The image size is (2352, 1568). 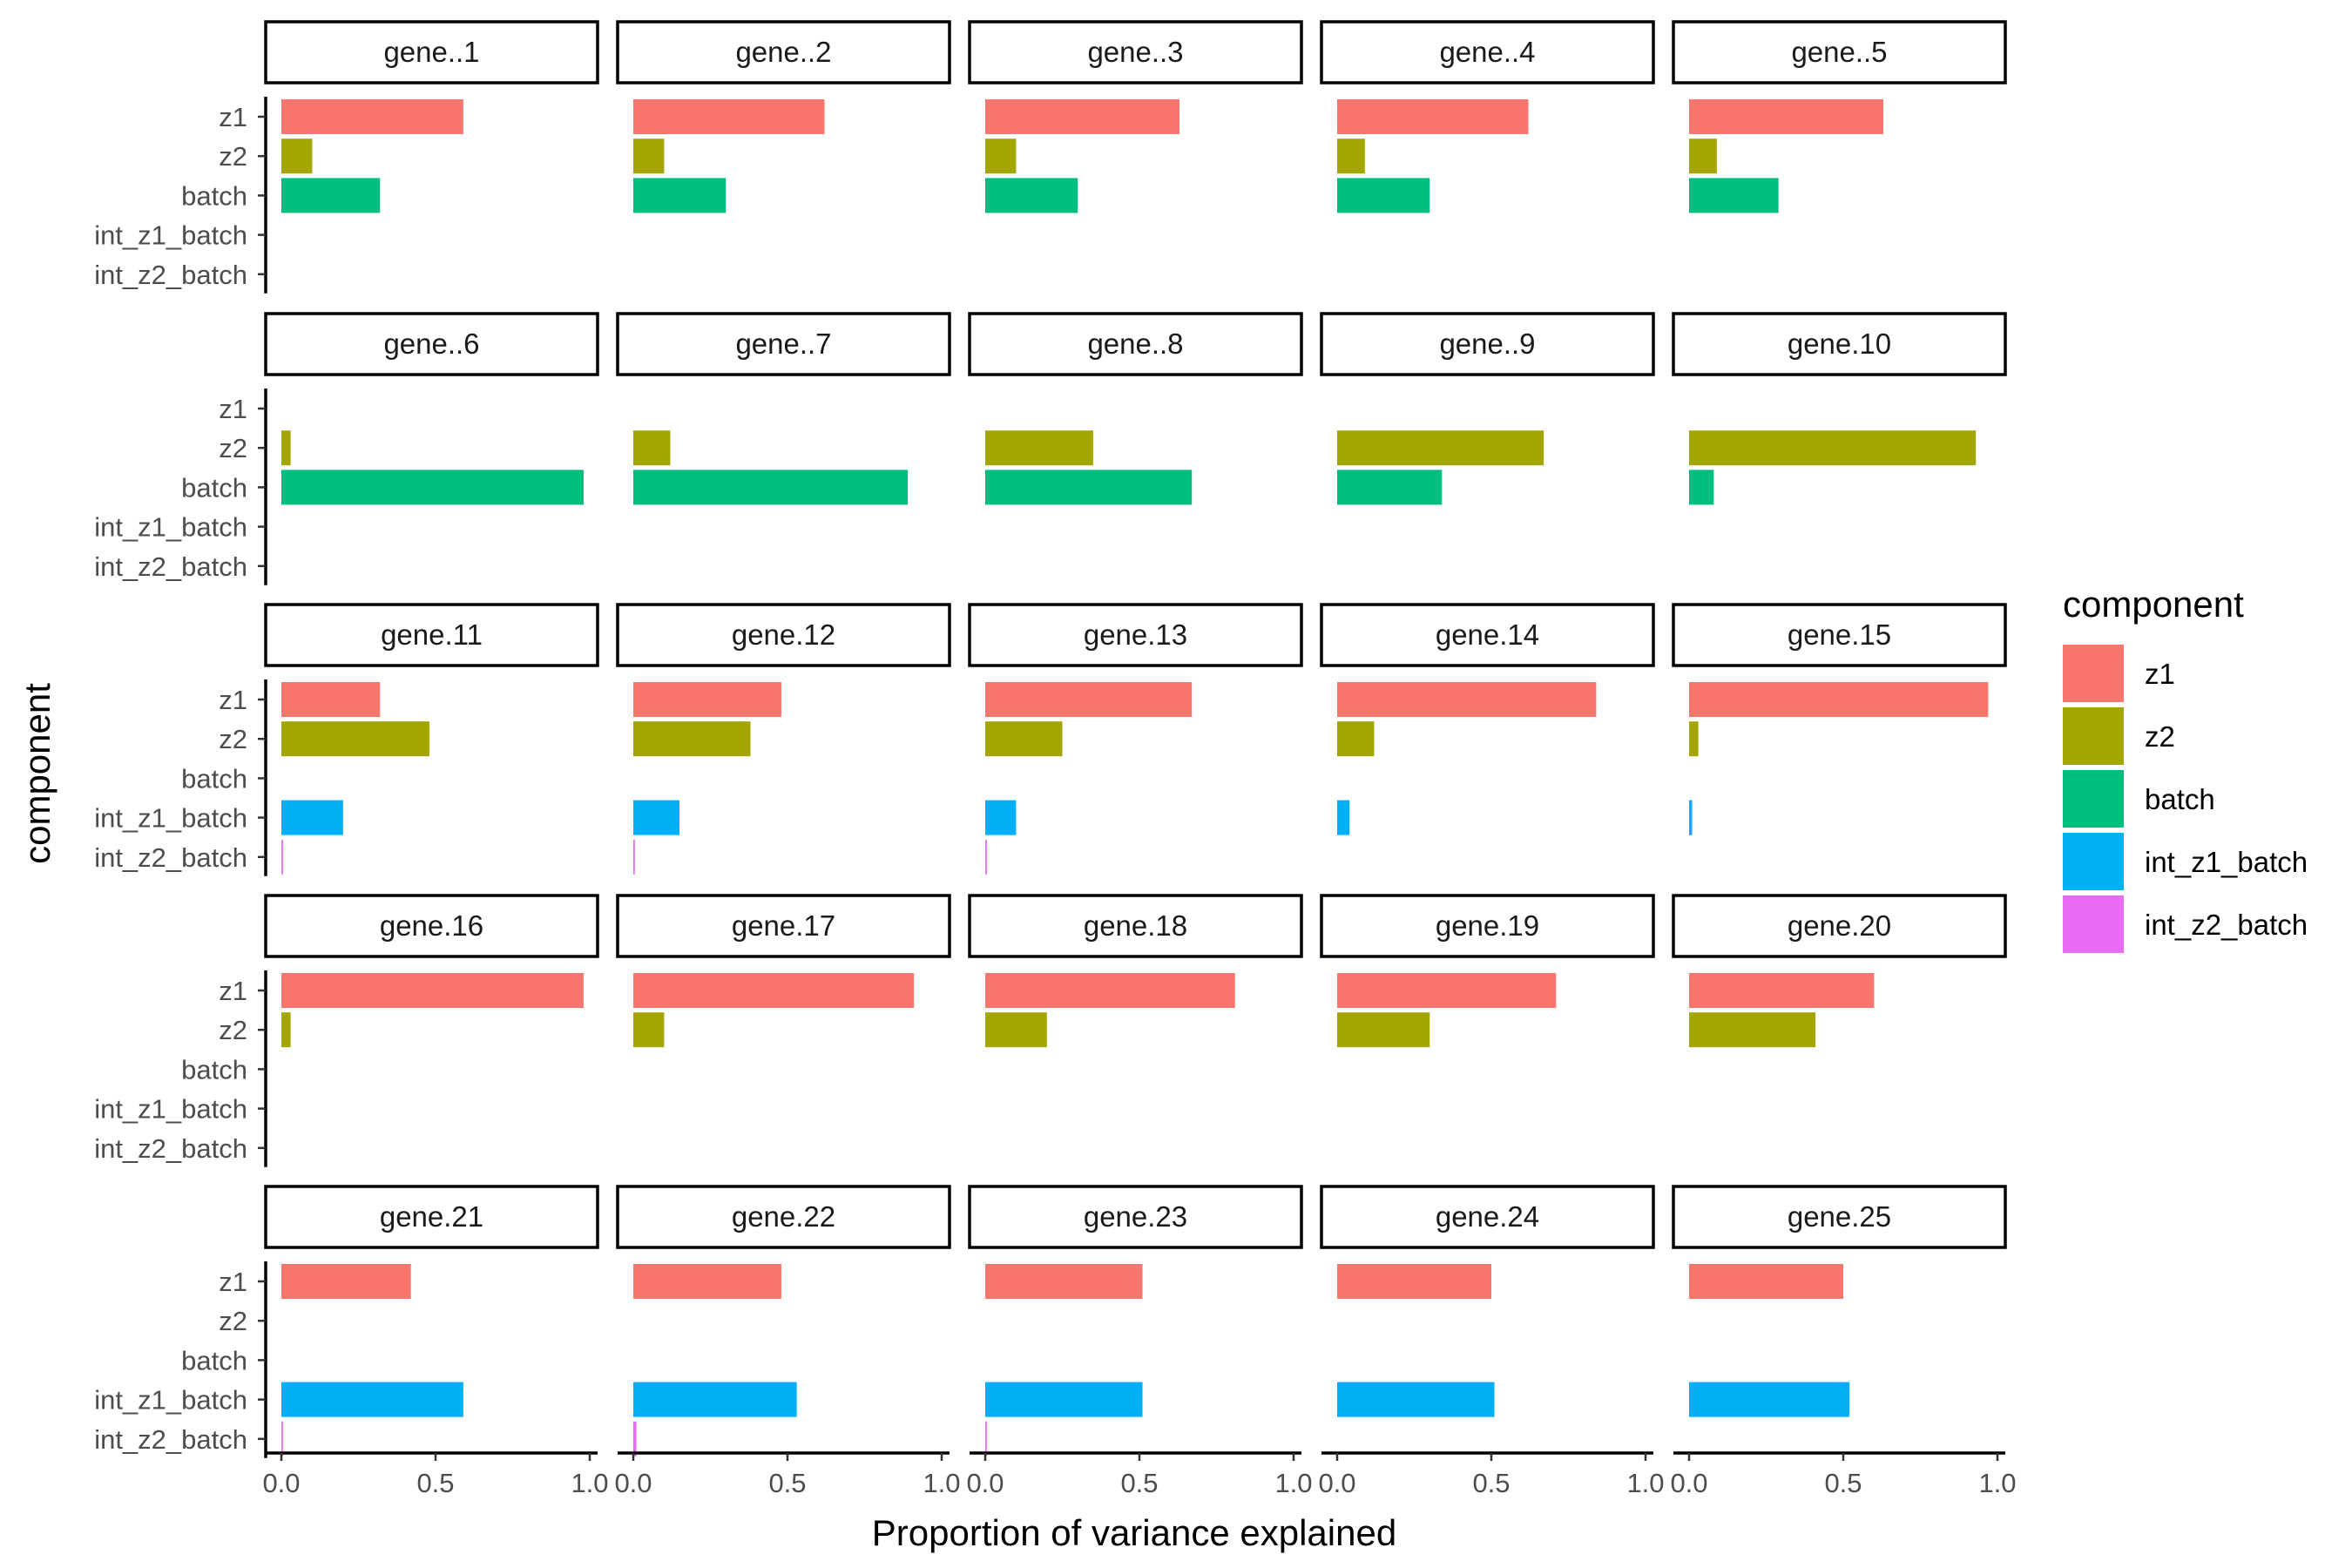 What do you see at coordinates (2139, 799) in the screenshot?
I see `legend-entry-batch: batch` at bounding box center [2139, 799].